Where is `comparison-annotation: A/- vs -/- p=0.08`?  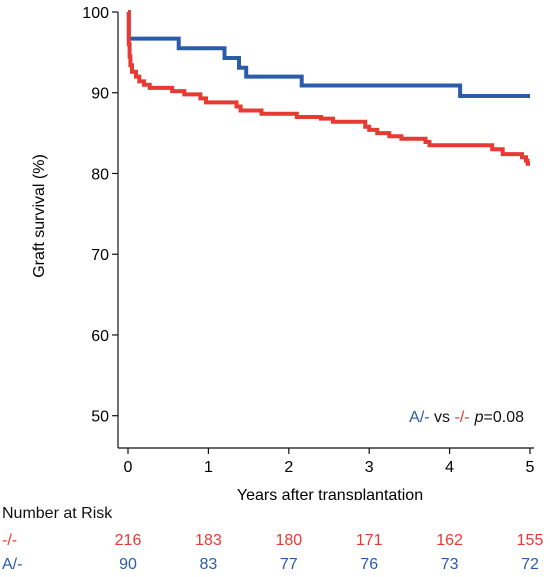
comparison-annotation: A/- vs -/- p=0.08 is located at coordinates (466, 417).